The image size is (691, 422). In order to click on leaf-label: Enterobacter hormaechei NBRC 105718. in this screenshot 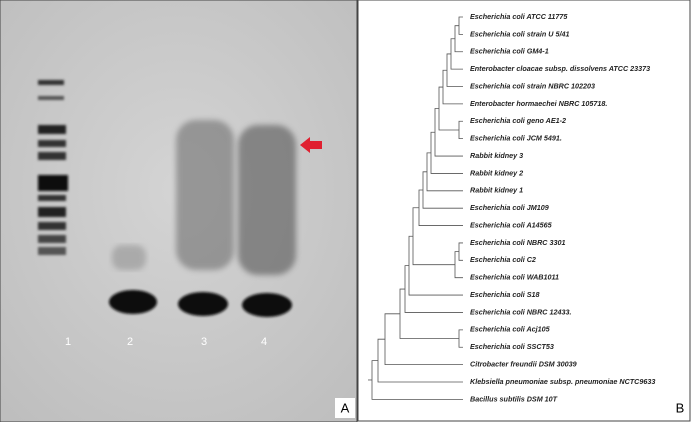, I will do `click(538, 103)`.